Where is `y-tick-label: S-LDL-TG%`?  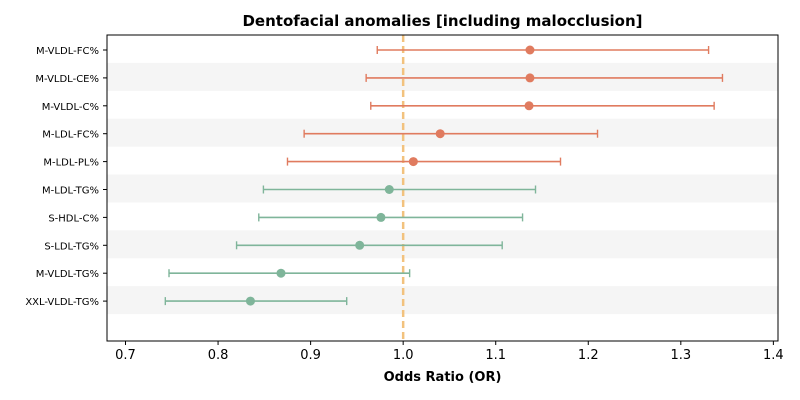 y-tick-label: S-LDL-TG% is located at coordinates (71, 246).